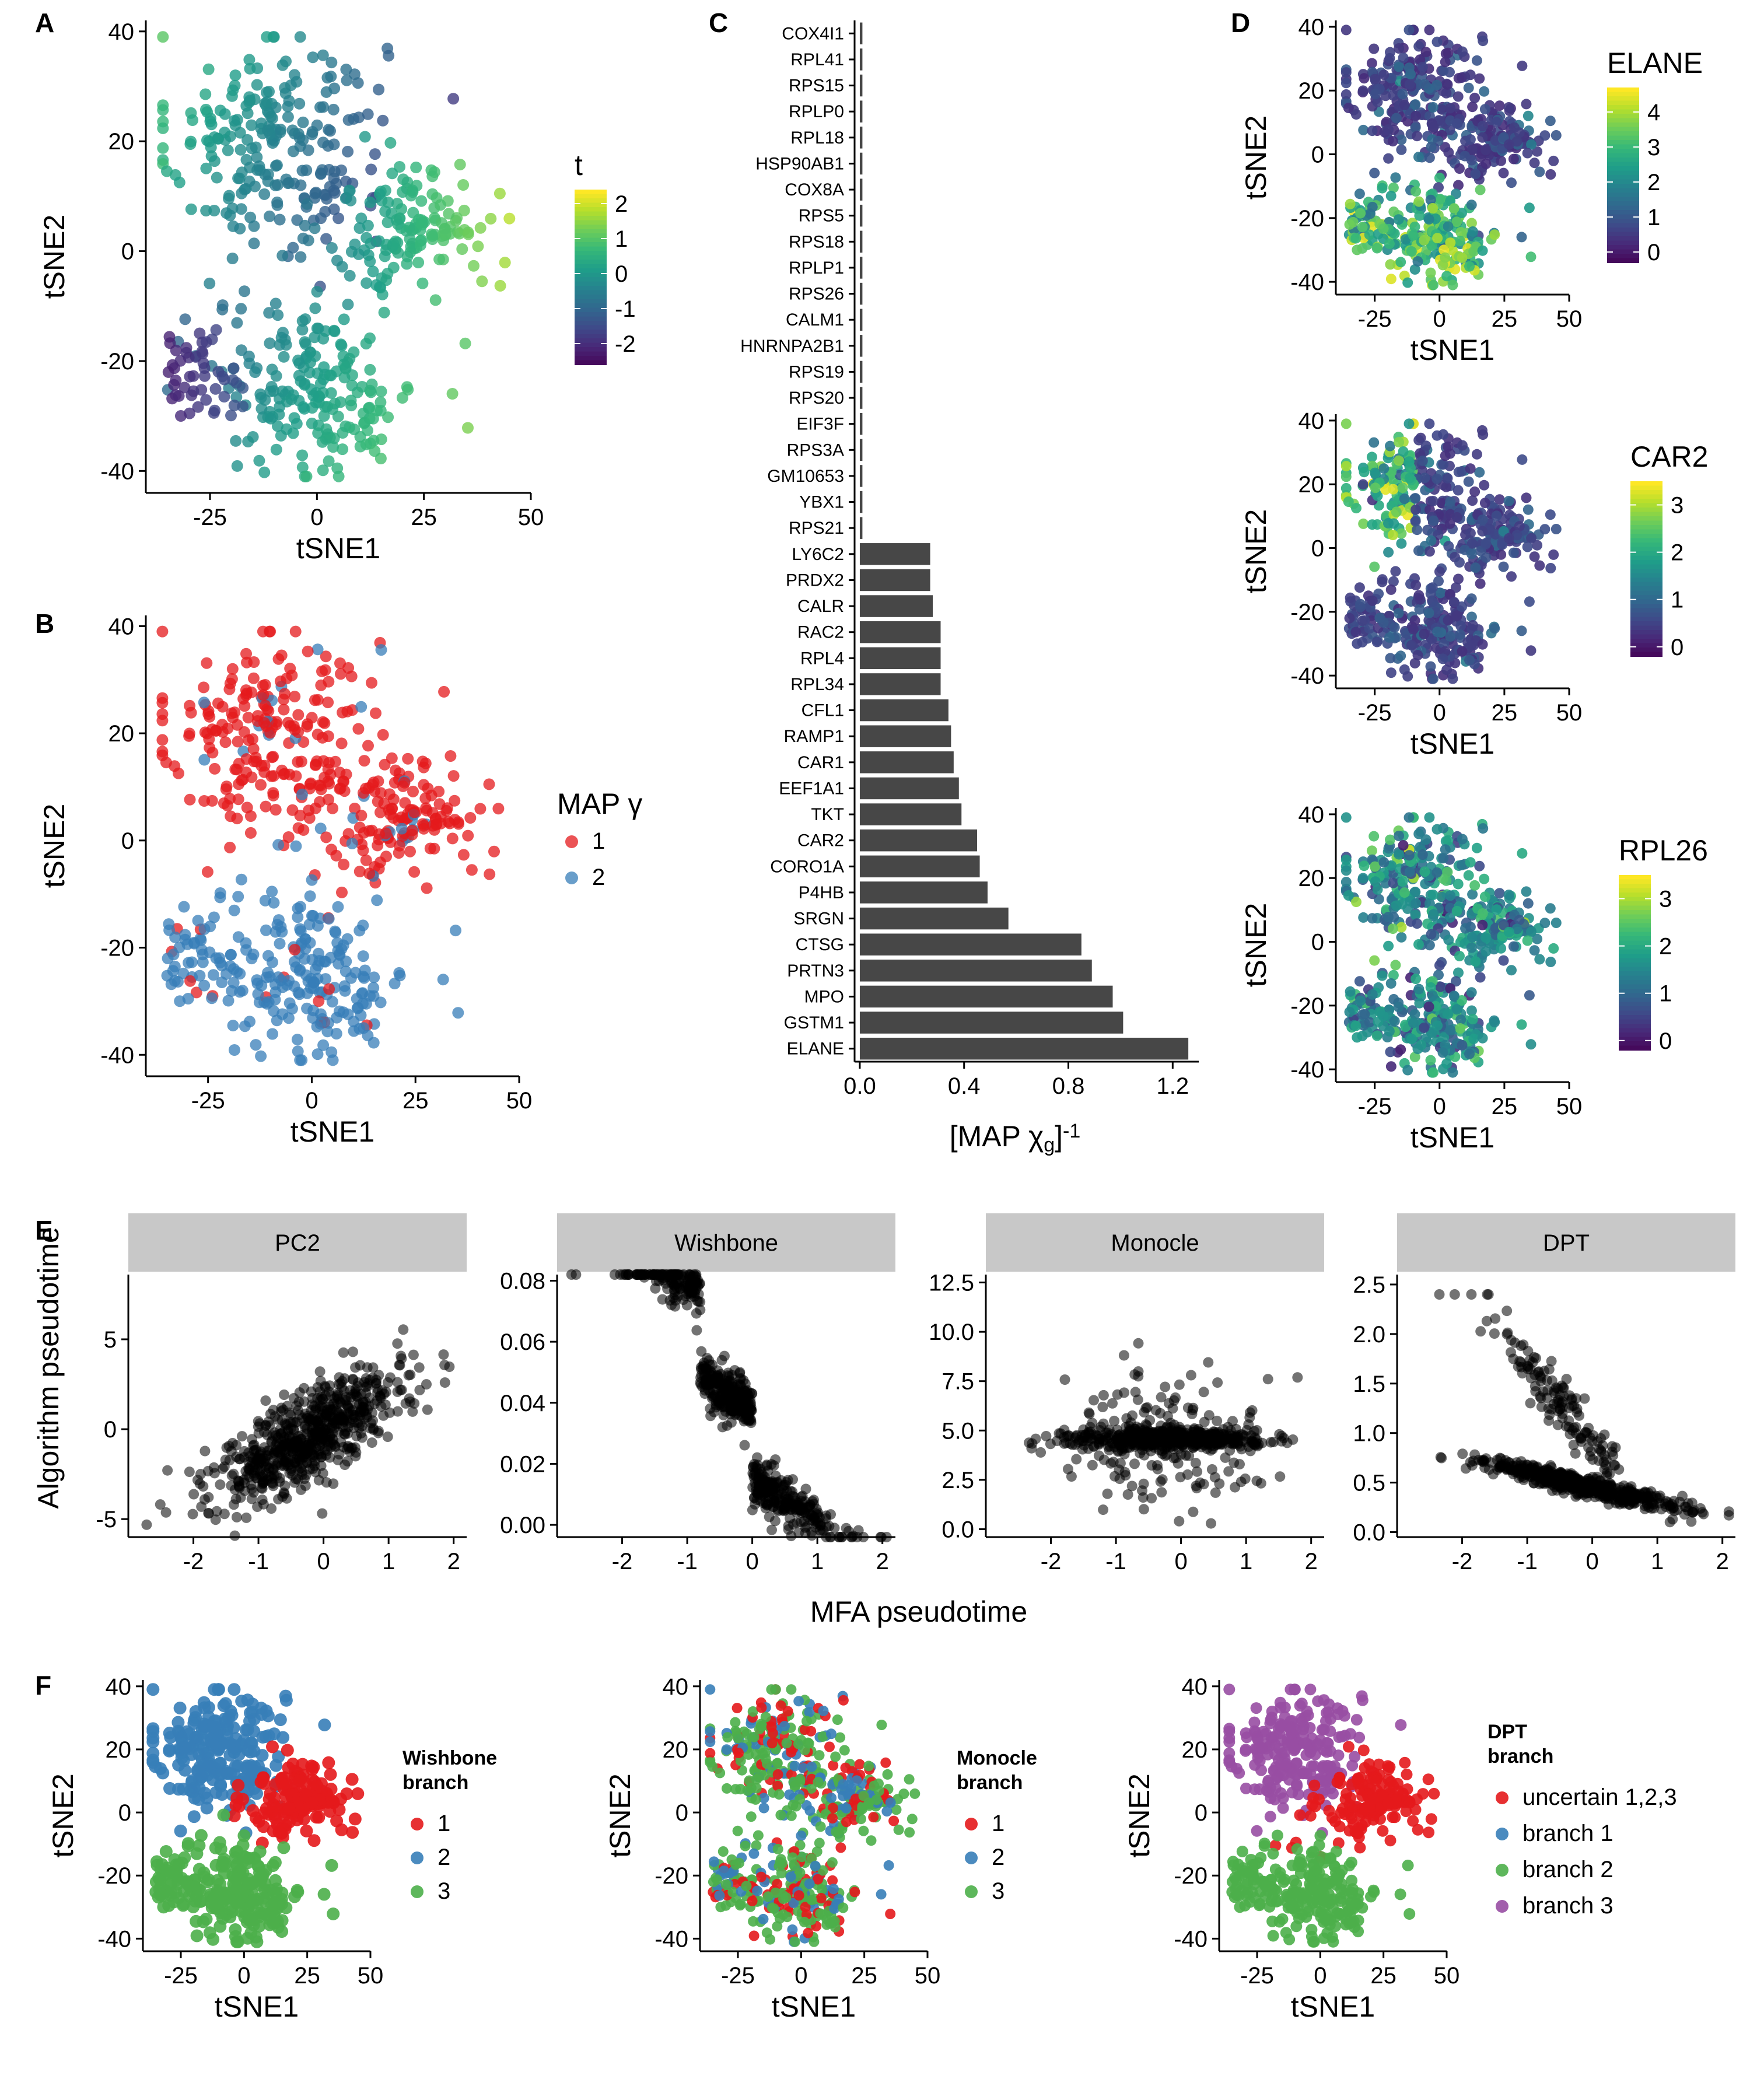 The height and width of the screenshot is (2100, 1750). What do you see at coordinates (861, 242) in the screenshot?
I see `bar-rps18` at bounding box center [861, 242].